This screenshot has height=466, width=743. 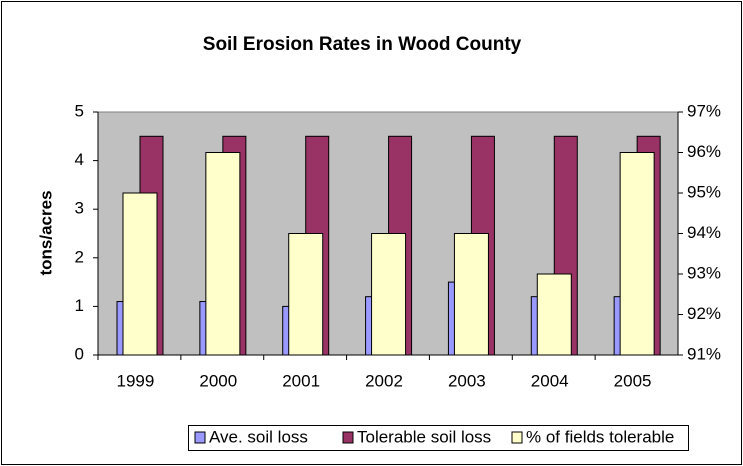 What do you see at coordinates (704, 313) in the screenshot?
I see `y2-tick-label: 92%` at bounding box center [704, 313].